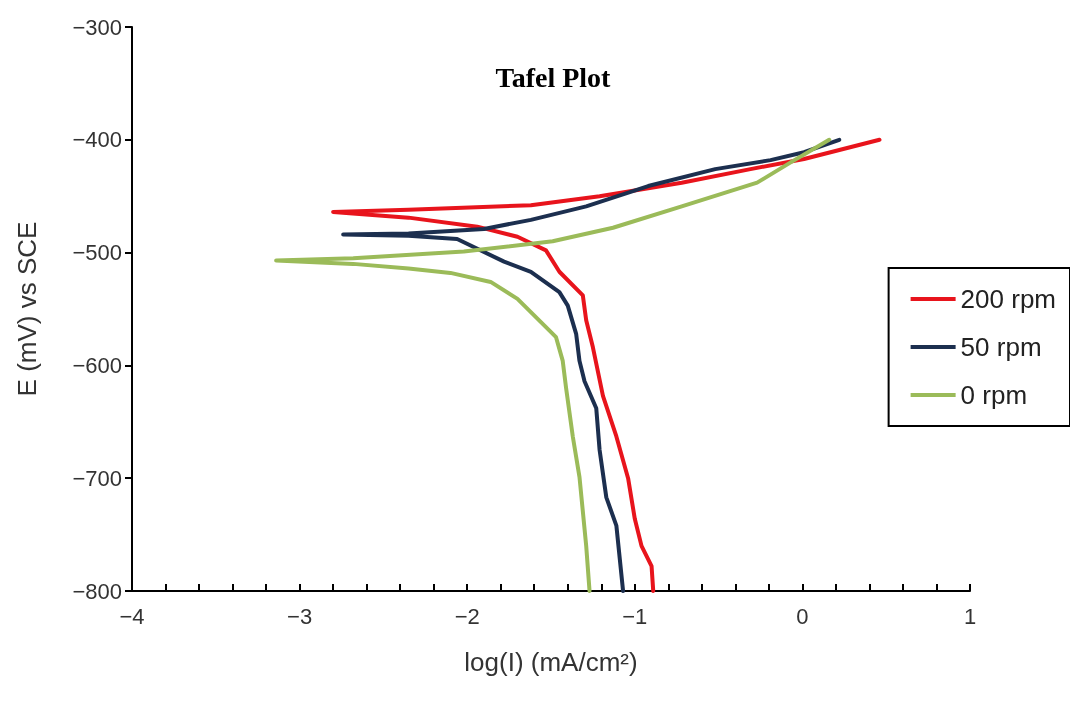  What do you see at coordinates (467, 616) in the screenshot?
I see `x-tick-label: −2` at bounding box center [467, 616].